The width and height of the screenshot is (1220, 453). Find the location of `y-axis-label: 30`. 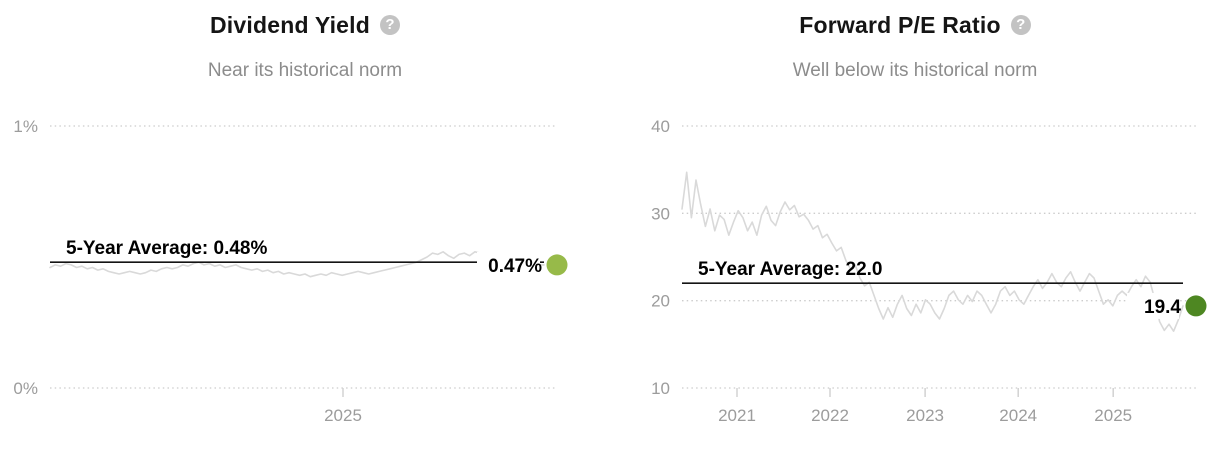

y-axis-label: 30 is located at coordinates (660, 213).